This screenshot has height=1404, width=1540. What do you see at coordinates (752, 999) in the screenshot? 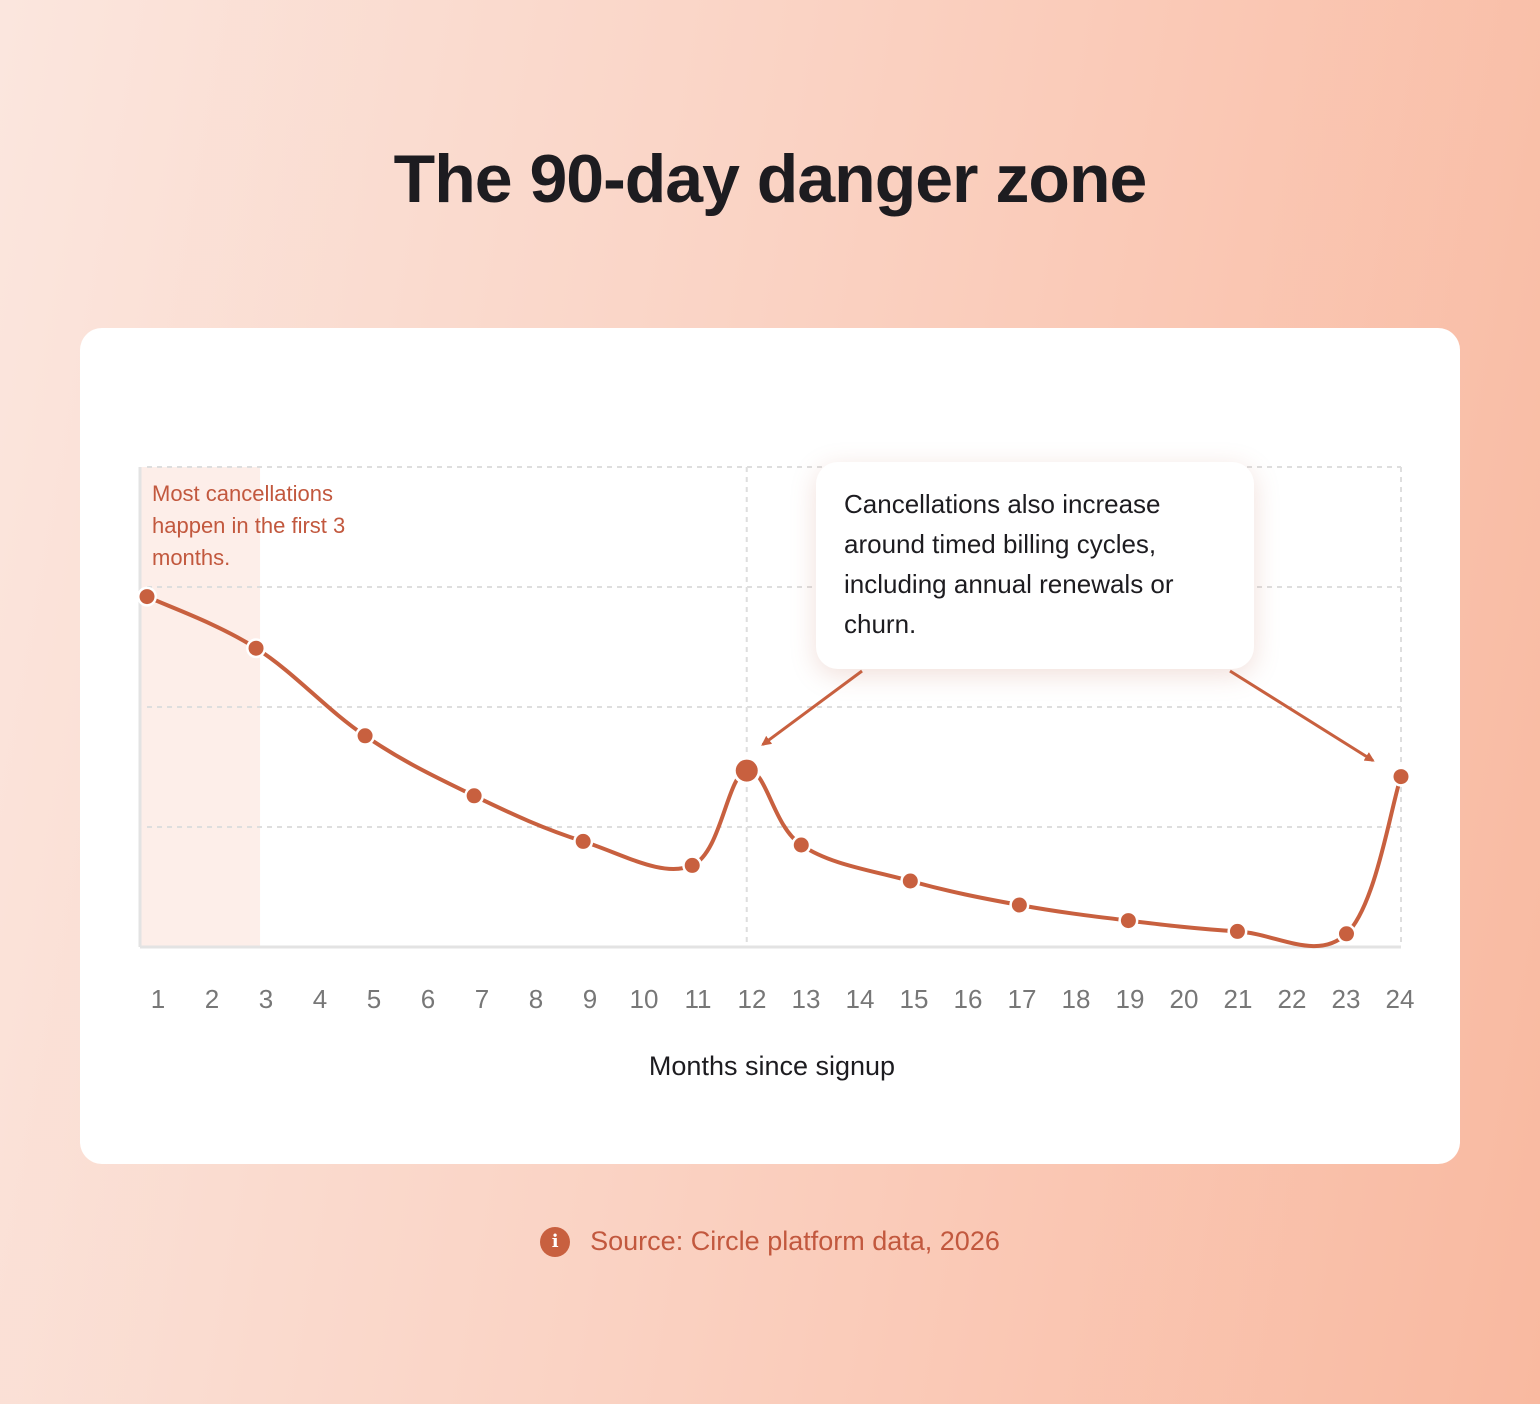
I see `x-tick-label: 12` at bounding box center [752, 999].